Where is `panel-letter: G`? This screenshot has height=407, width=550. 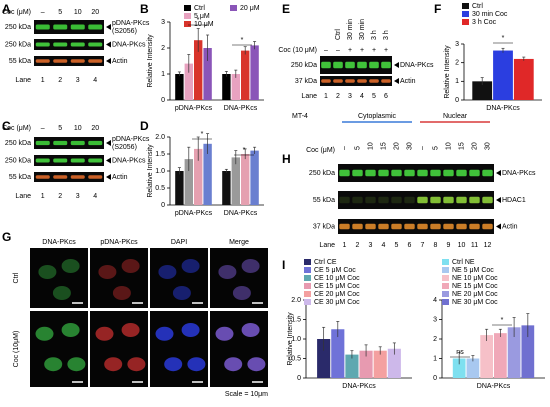 panel-letter: G is located at coordinates (6, 237).